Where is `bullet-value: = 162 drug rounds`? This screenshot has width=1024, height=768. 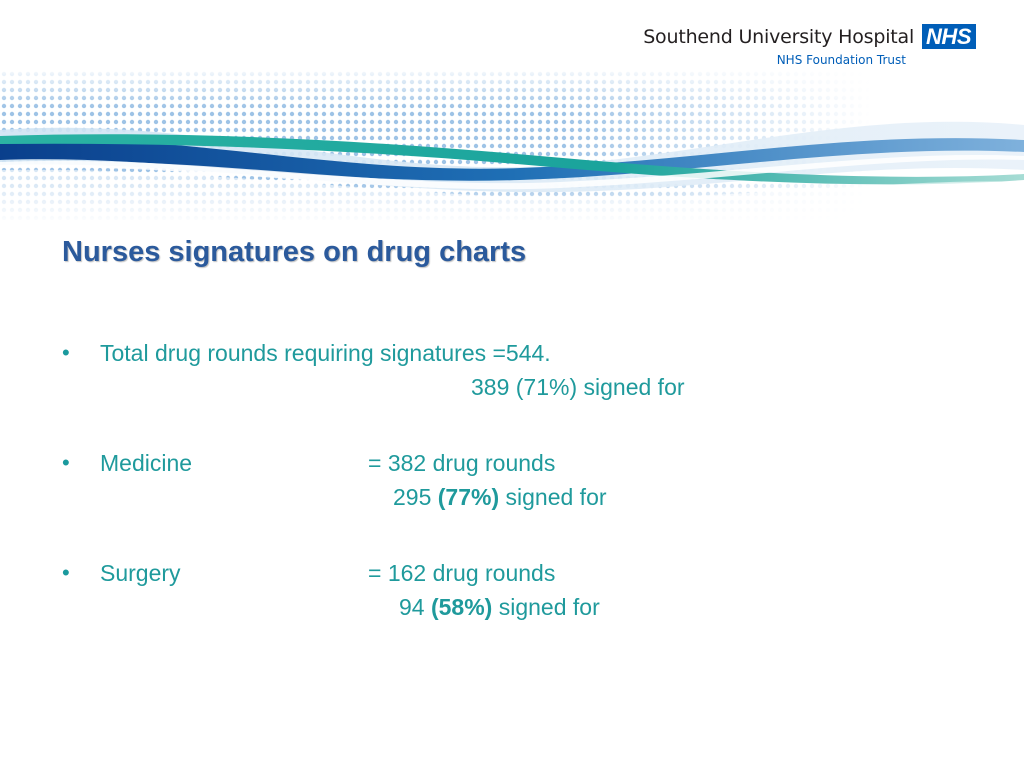 bullet-value: = 162 drug rounds is located at coordinates (462, 573).